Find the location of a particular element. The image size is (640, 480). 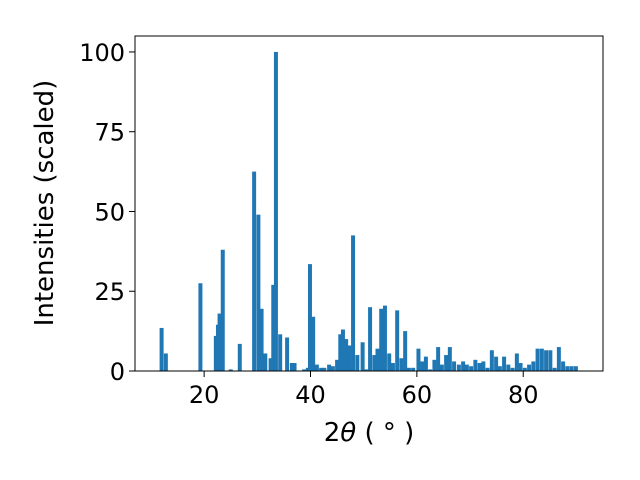

x-tick-label: 40 is located at coordinates (310, 395).